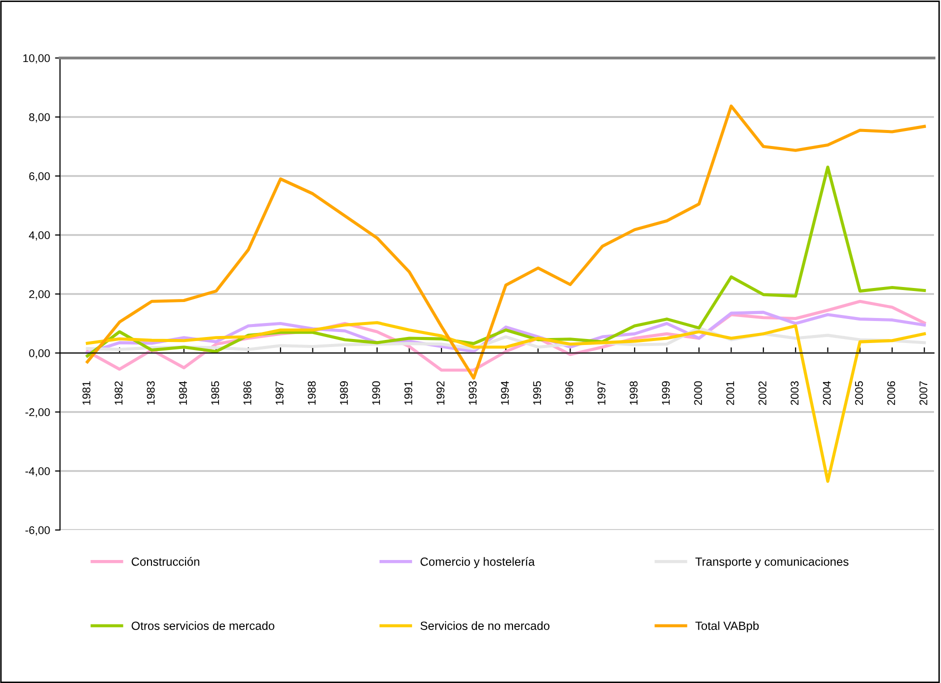 The image size is (941, 683). I want to click on x-tick-label: 1990, so click(376, 393).